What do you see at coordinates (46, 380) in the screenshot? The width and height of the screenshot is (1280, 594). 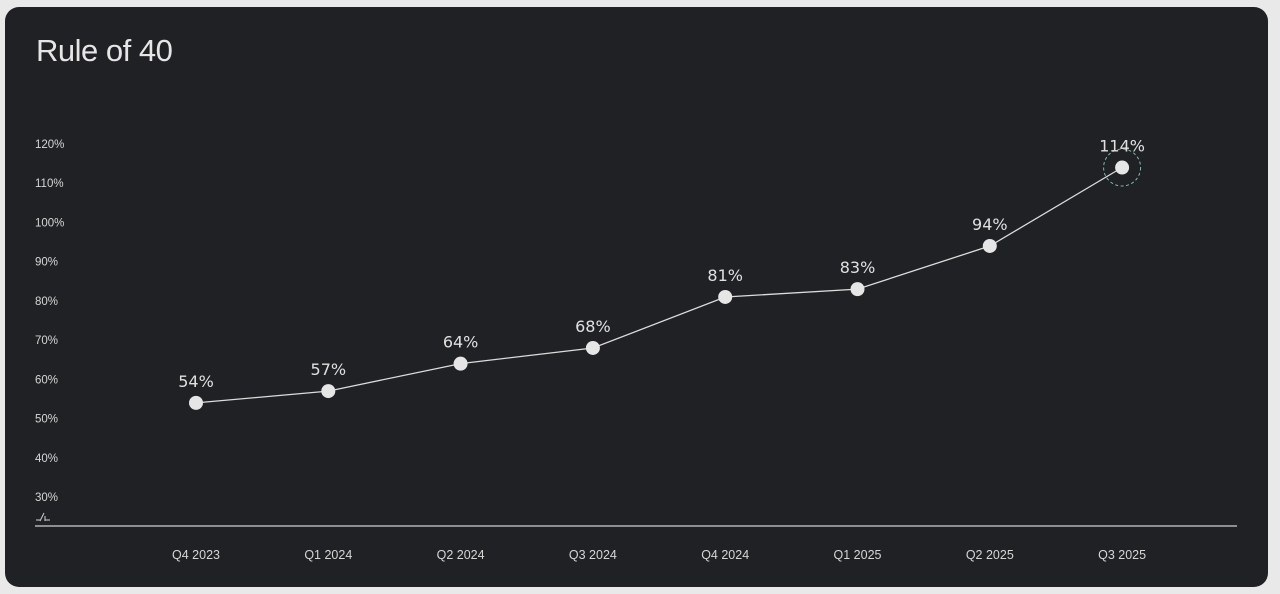 I see `y-tick-label: 60%` at bounding box center [46, 380].